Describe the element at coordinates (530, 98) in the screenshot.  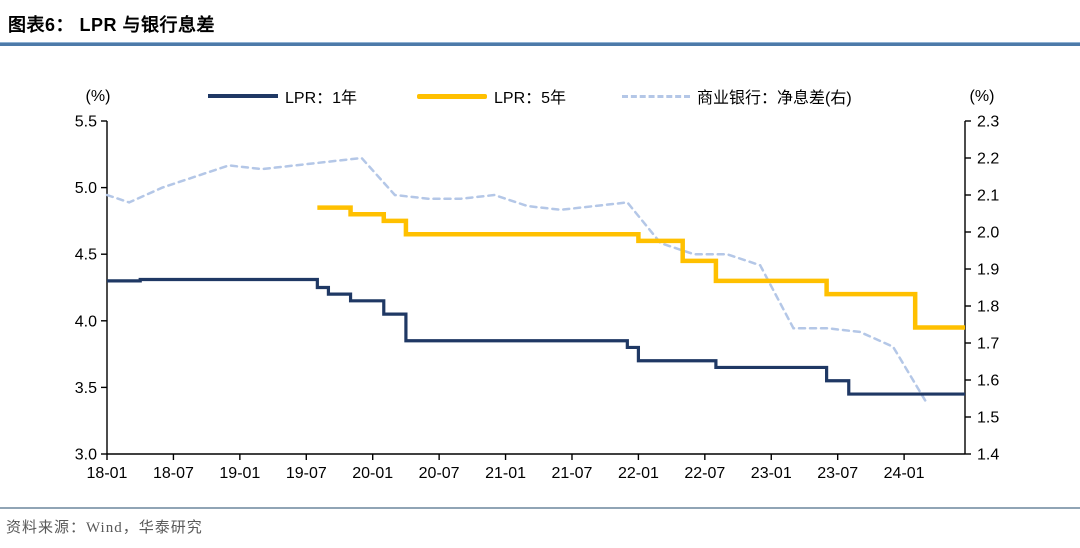
I see `legend-label-lpr-5y: LPR：5年` at that location.